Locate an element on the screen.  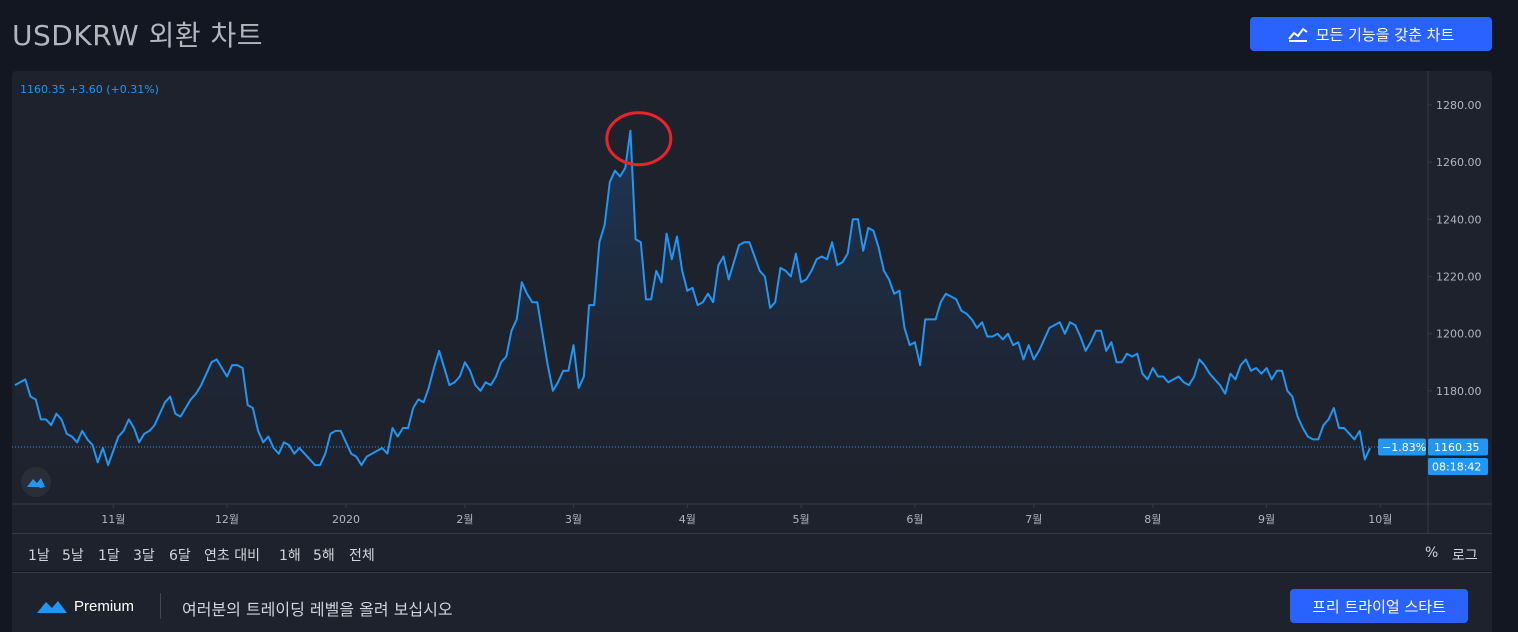
range-button-5d: 5날 is located at coordinates (73, 556).